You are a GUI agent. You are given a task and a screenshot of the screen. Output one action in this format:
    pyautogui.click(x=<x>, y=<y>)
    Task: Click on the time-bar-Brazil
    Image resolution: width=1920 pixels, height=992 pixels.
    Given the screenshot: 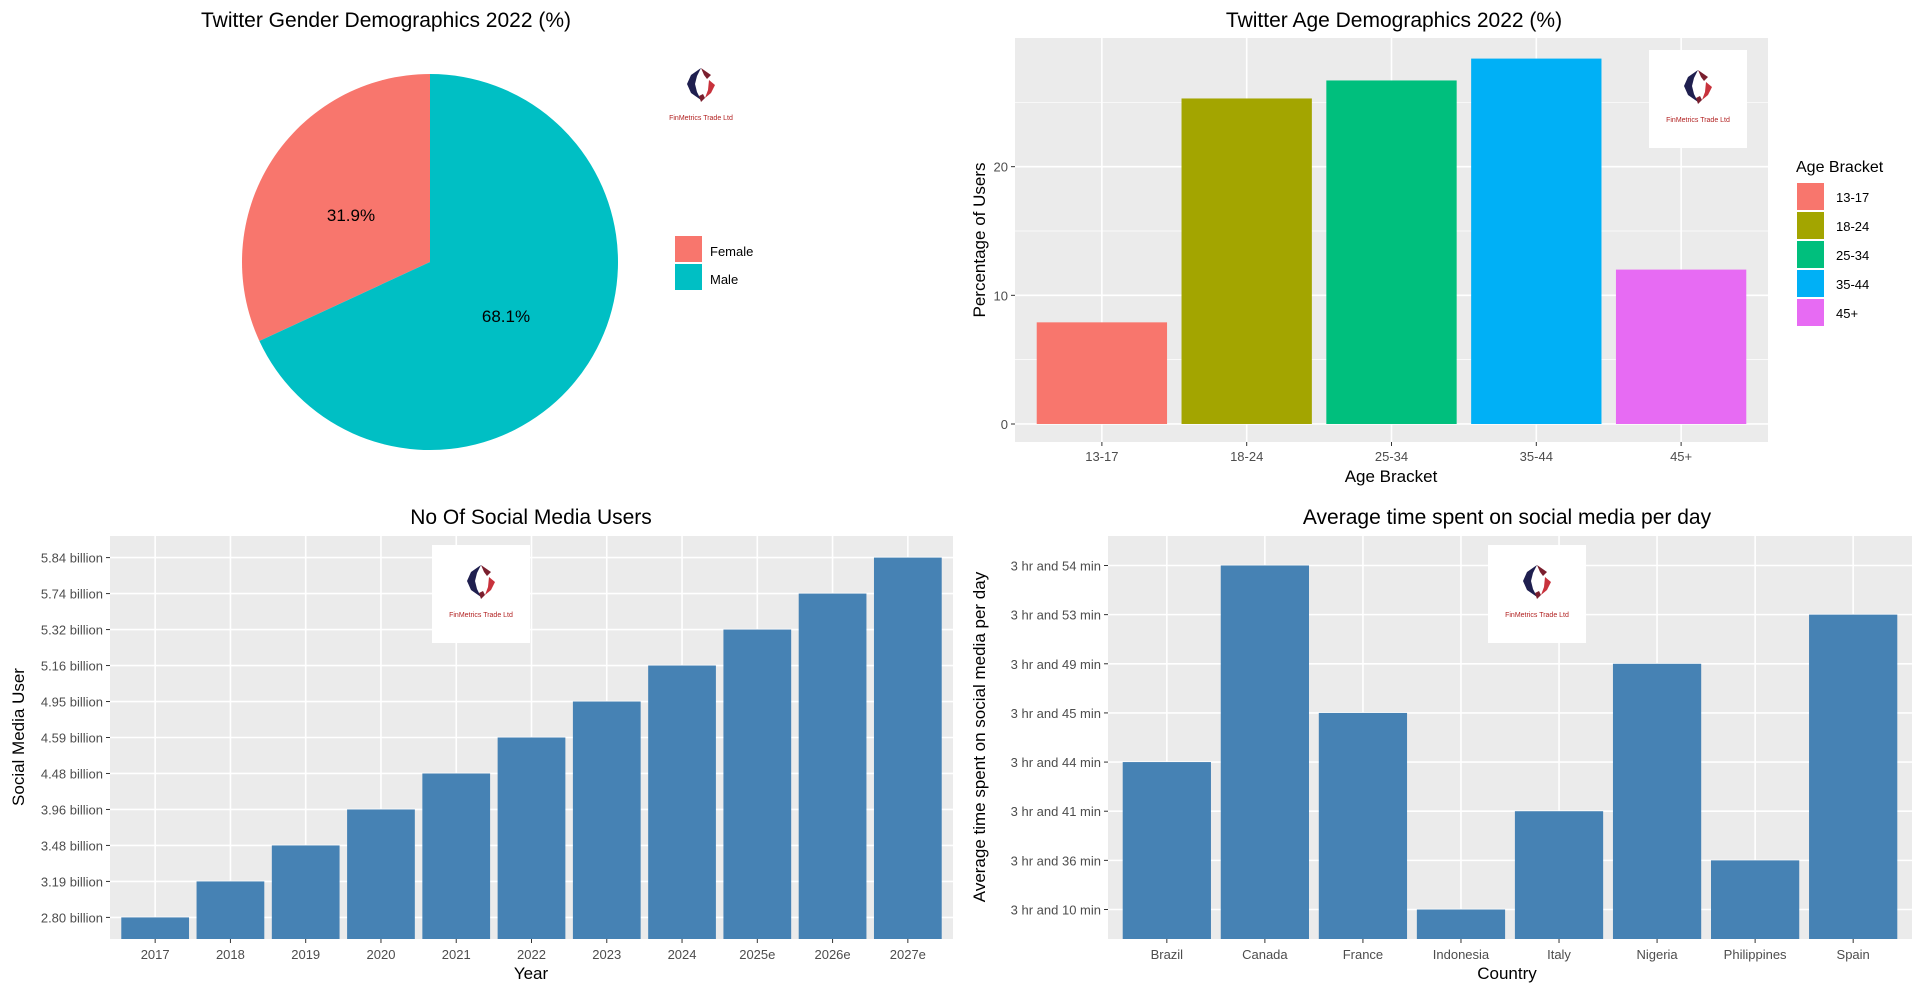 What is the action you would take?
    pyautogui.click(x=1166, y=850)
    